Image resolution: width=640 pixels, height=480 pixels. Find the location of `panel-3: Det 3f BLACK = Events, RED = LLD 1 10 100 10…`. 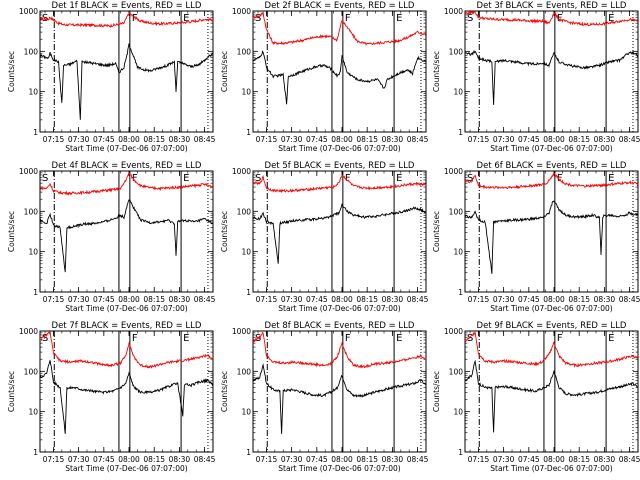

panel-3: Det 3f BLACK = Events, RED = LLD 1 10 100 10… is located at coordinates (536, 77).